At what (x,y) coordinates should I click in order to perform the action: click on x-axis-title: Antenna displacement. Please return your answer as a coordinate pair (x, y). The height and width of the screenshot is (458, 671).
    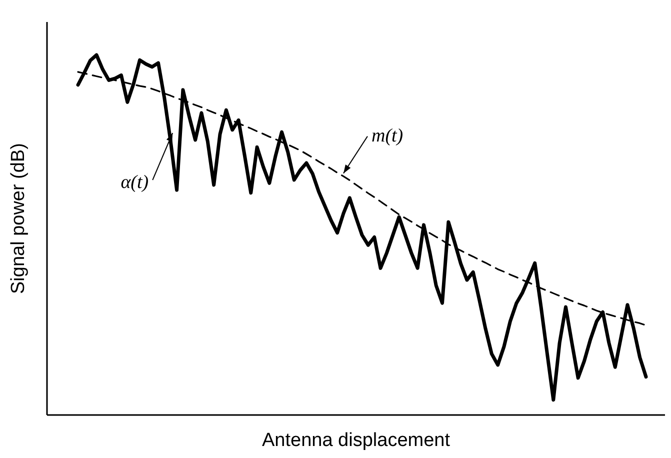
    Looking at the image, I should click on (356, 440).